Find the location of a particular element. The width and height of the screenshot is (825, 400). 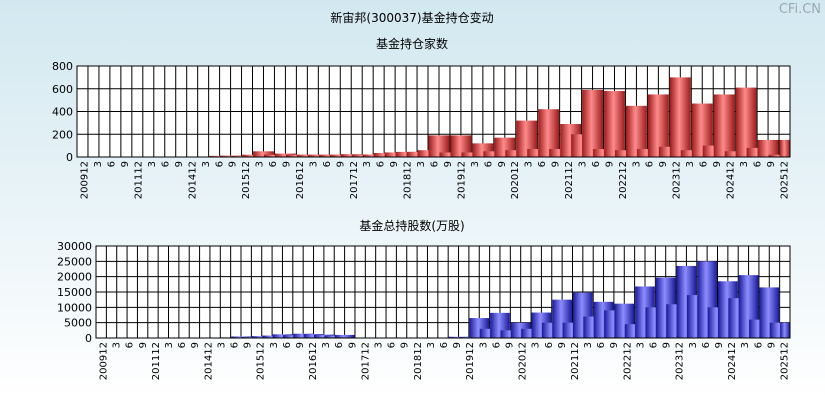

holding-count-ytick-label: 600 is located at coordinates (62, 89).